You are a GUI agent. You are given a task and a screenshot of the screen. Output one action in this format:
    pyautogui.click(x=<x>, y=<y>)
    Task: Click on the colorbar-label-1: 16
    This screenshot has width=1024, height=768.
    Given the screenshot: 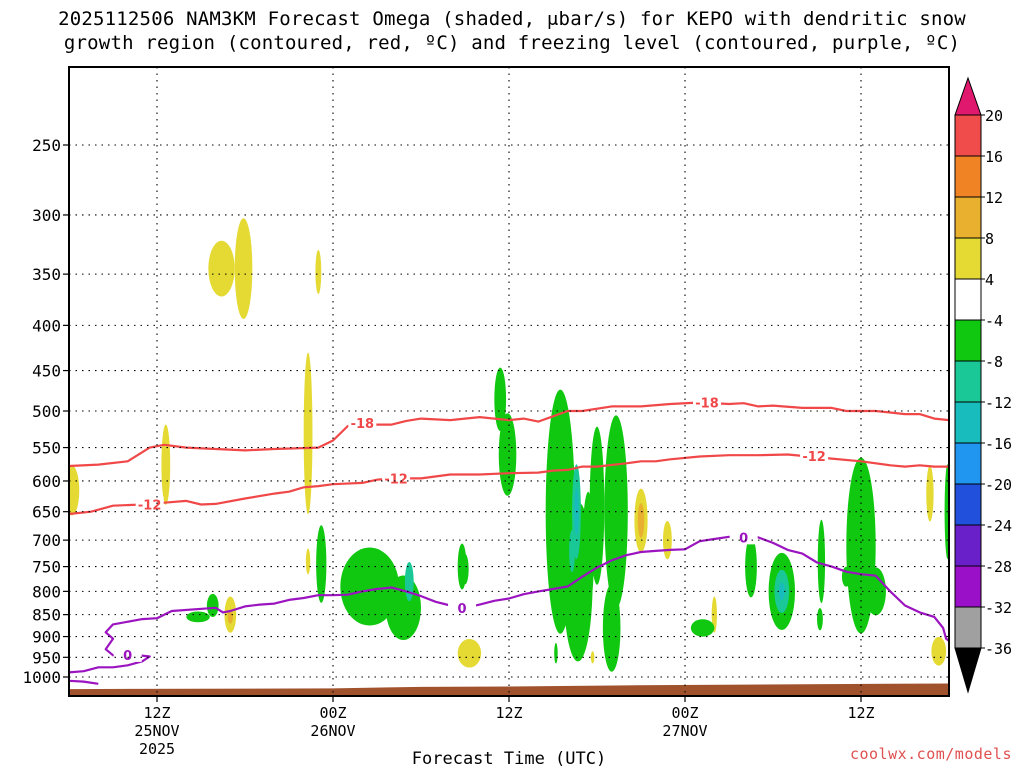 What is the action you would take?
    pyautogui.click(x=994, y=157)
    